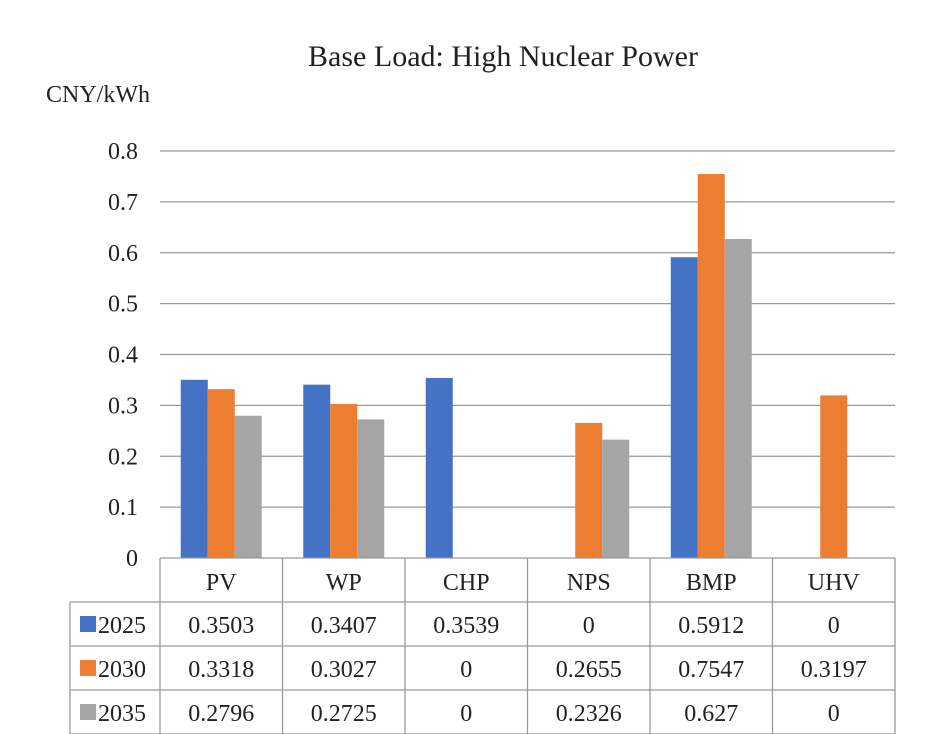 The width and height of the screenshot is (940, 734). I want to click on y-tick-label: 0.7, so click(123, 203).